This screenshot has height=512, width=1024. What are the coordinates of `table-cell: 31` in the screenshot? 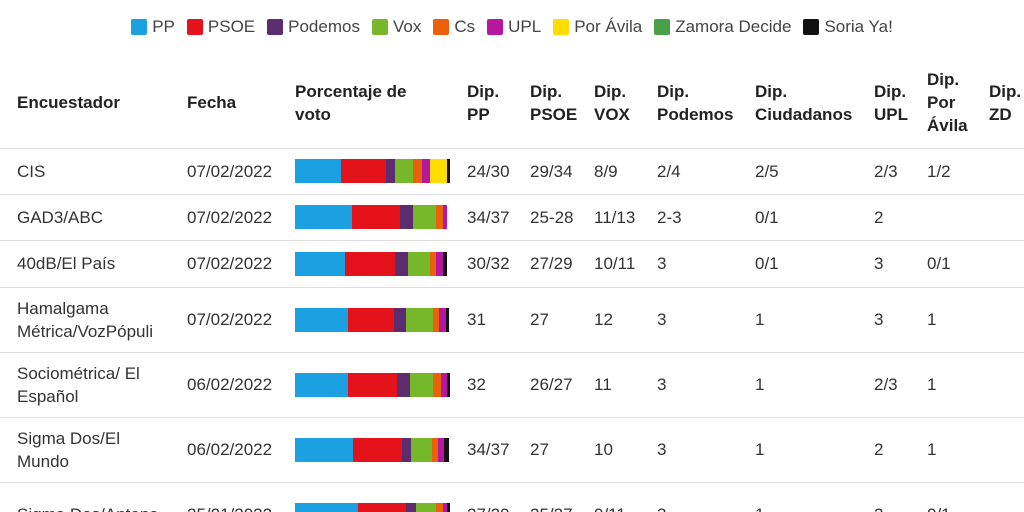 It's located at (476, 319).